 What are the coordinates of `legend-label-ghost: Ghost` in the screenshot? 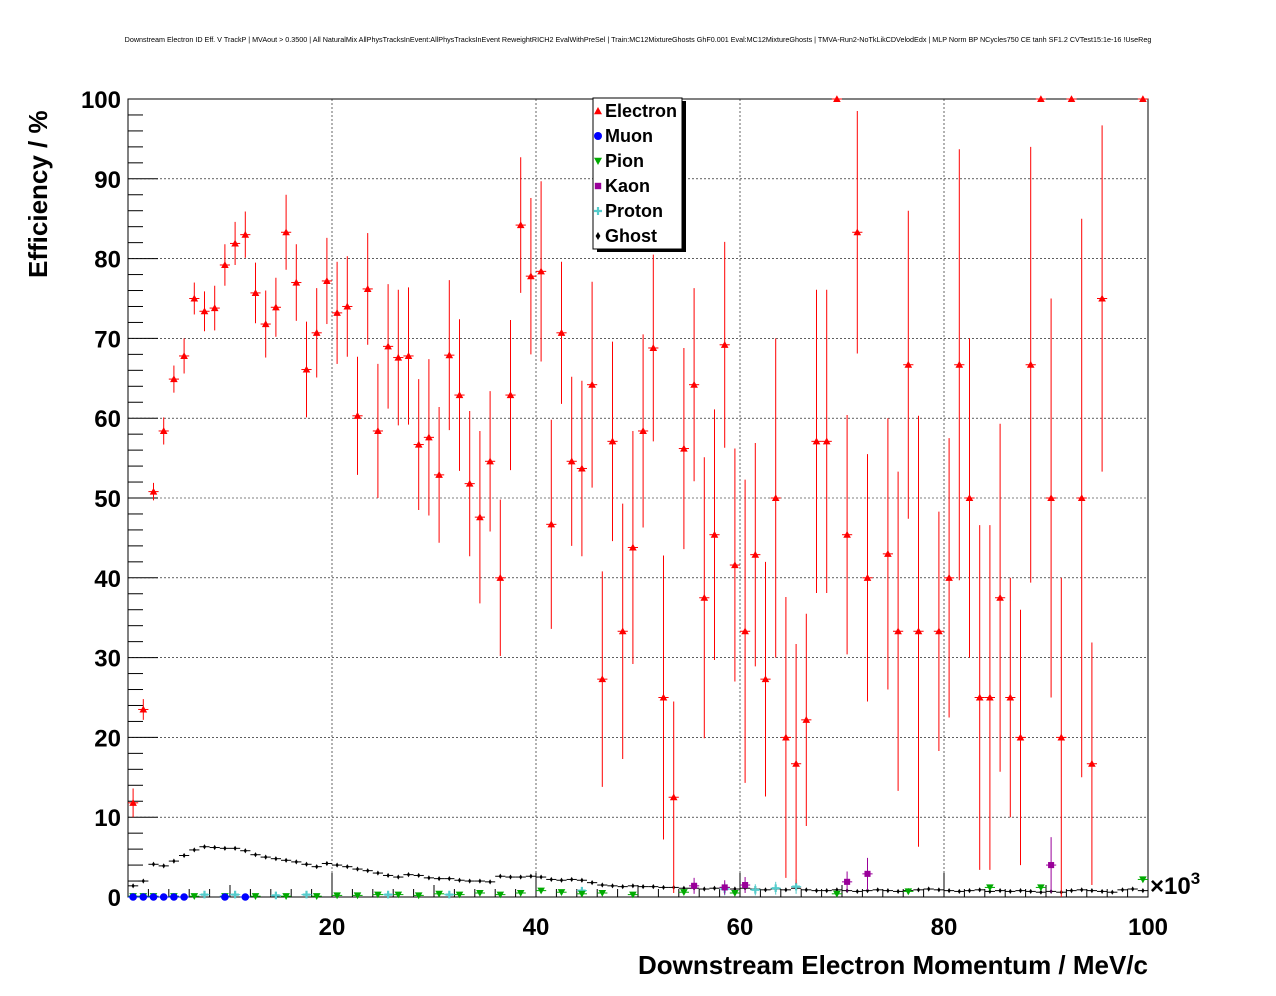 It's located at (631, 236).